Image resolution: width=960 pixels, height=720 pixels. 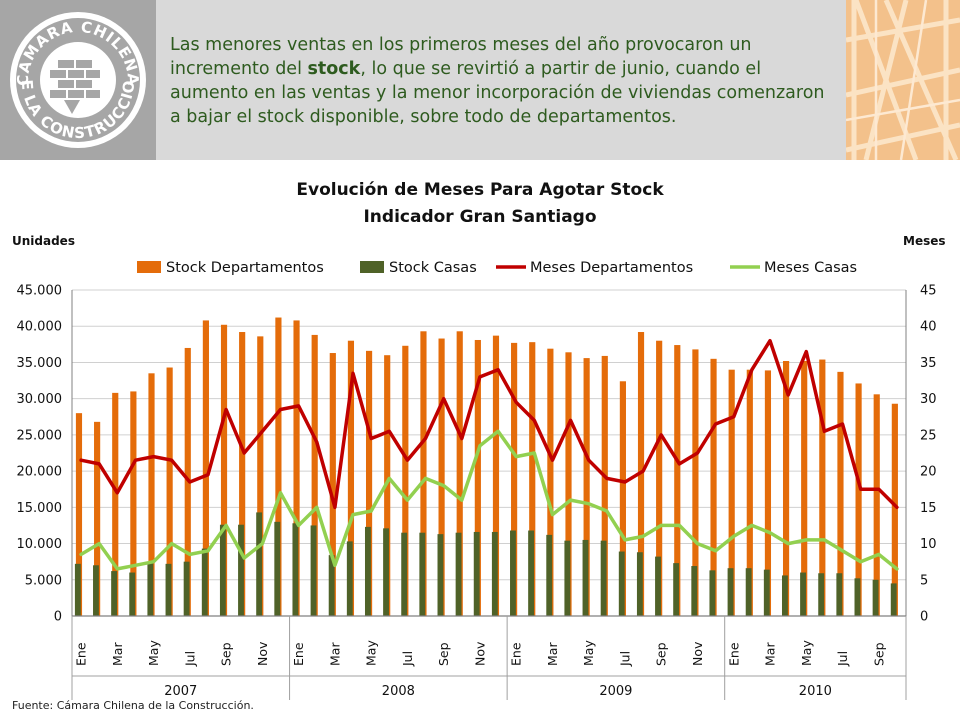 I want to click on y-tick-label-right: 0, so click(x=924, y=617).